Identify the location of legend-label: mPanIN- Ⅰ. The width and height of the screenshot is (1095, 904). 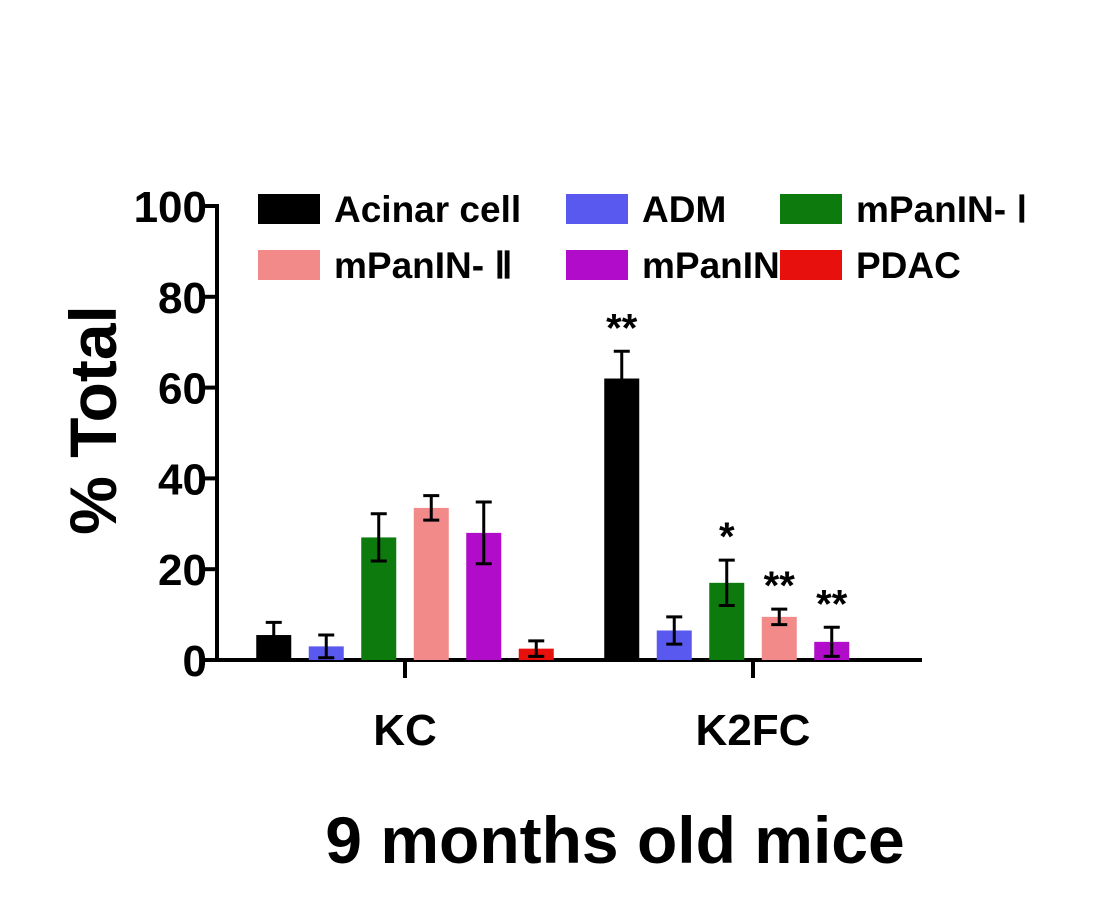
(941, 209).